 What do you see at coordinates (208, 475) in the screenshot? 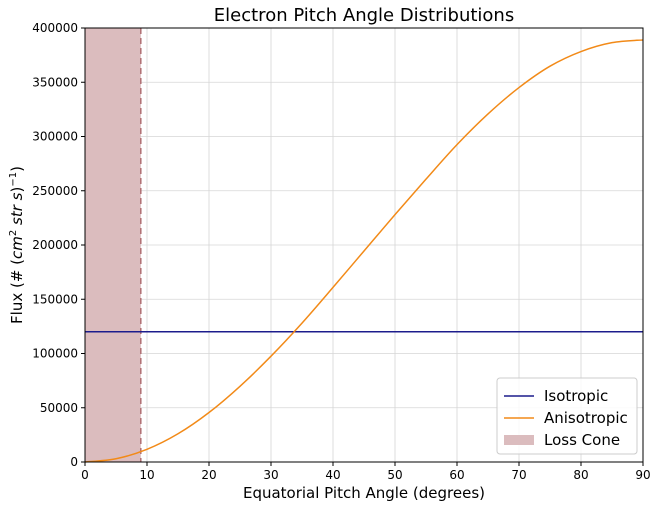
I see `x-tick-label-2: 20` at bounding box center [208, 475].